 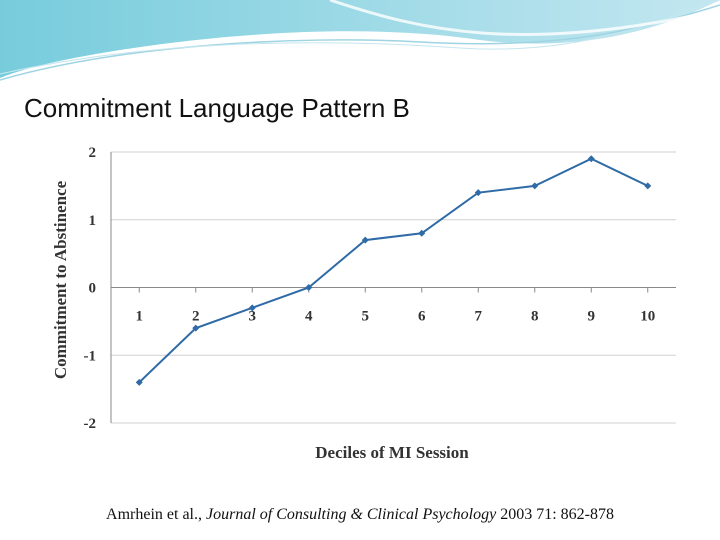 I want to click on y-tick-label: 0, so click(x=93, y=289).